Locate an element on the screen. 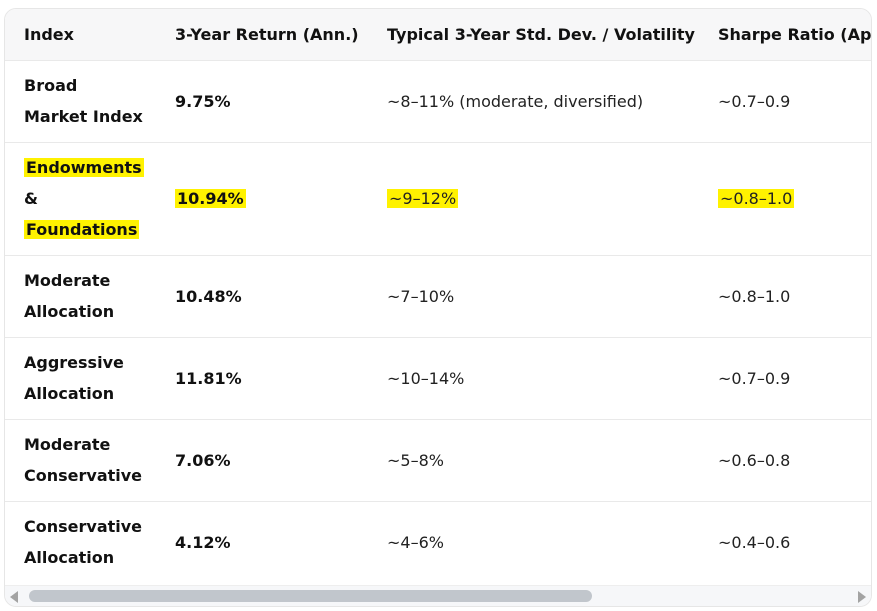 The height and width of the screenshot is (611, 877). index-name-line: Foundations is located at coordinates (82, 229).